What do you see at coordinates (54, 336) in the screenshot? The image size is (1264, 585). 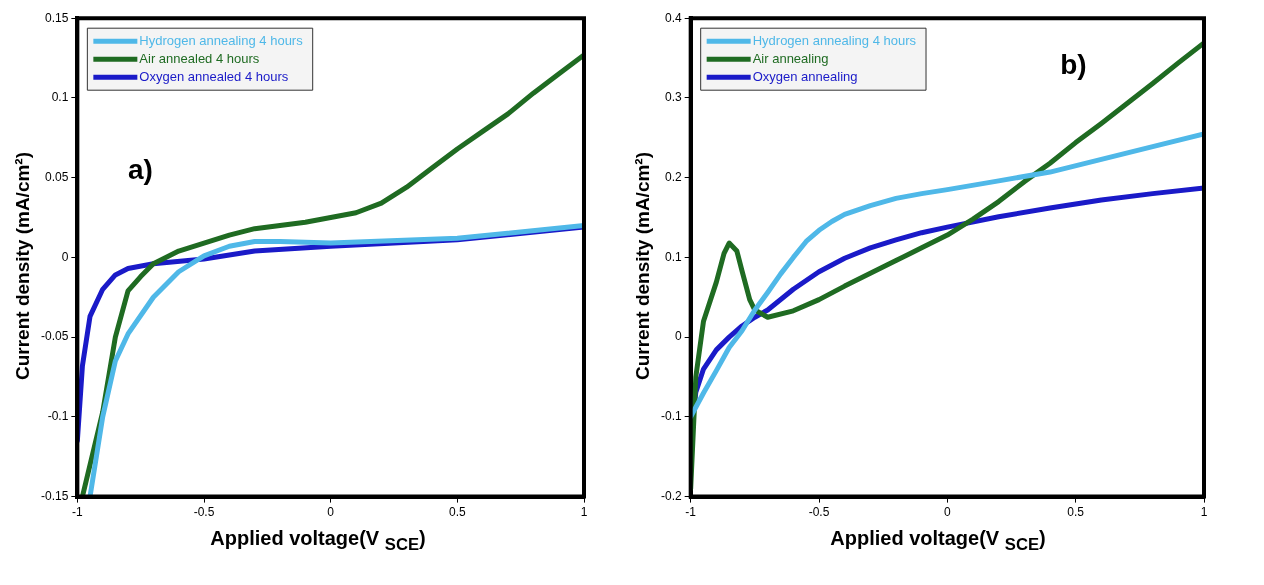 I see `y-tick-label: -0.05` at bounding box center [54, 336].